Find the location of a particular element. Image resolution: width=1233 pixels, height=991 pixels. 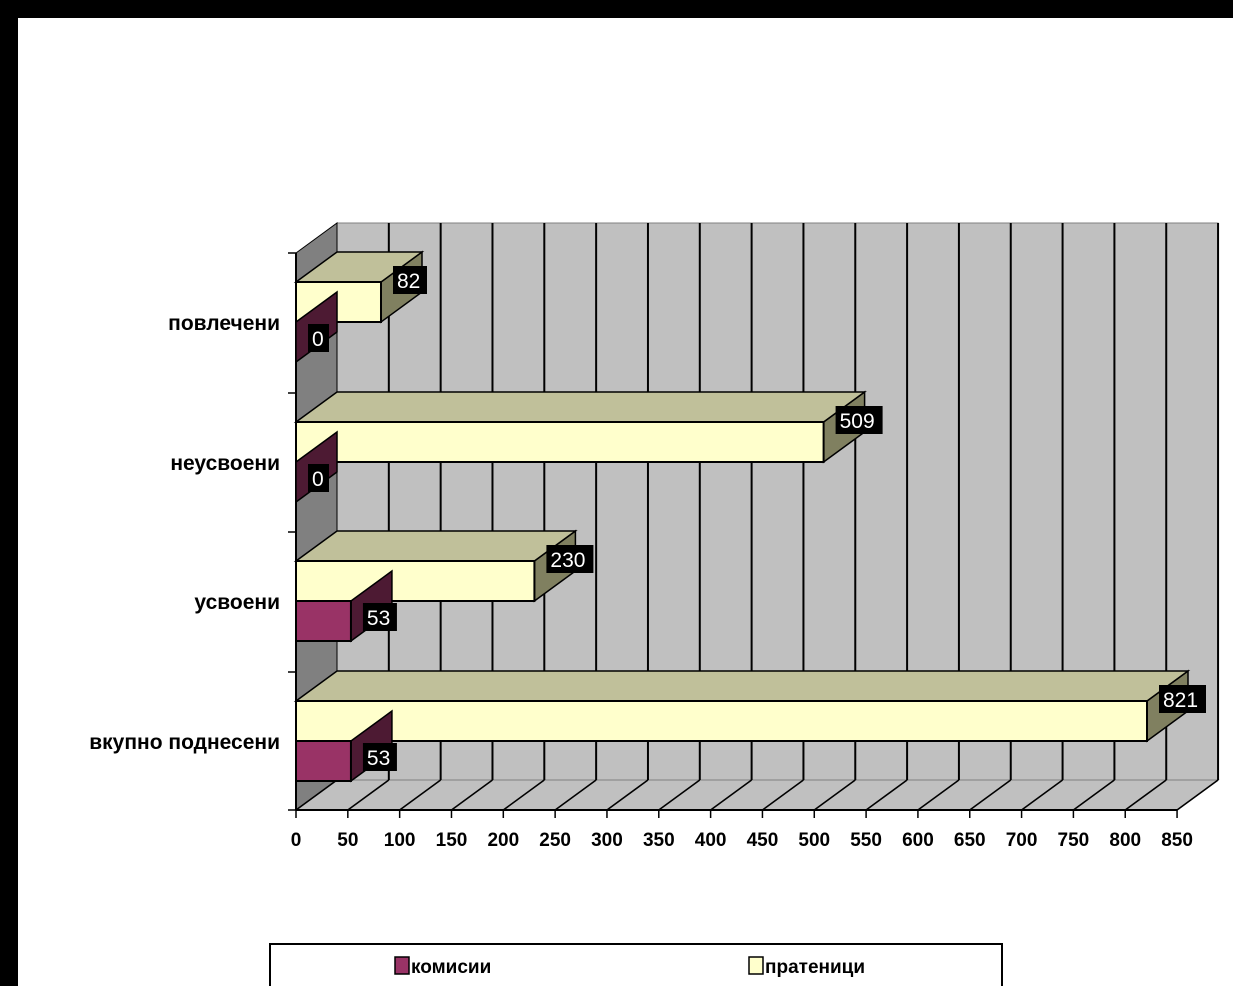

category-label: повлечени is located at coordinates (224, 323).